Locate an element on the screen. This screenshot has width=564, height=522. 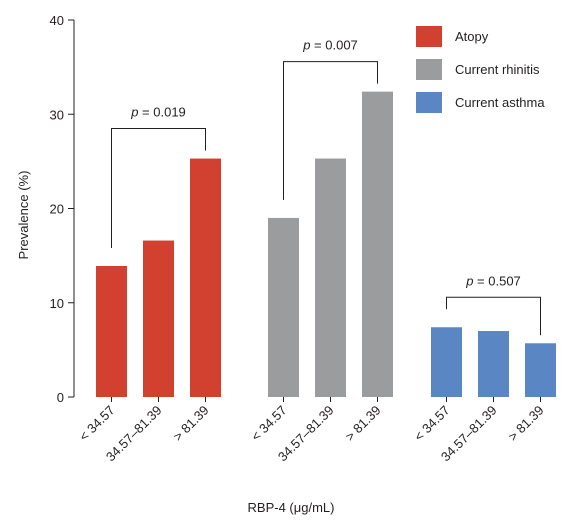
y-tick-label: 30 is located at coordinates (57, 114).